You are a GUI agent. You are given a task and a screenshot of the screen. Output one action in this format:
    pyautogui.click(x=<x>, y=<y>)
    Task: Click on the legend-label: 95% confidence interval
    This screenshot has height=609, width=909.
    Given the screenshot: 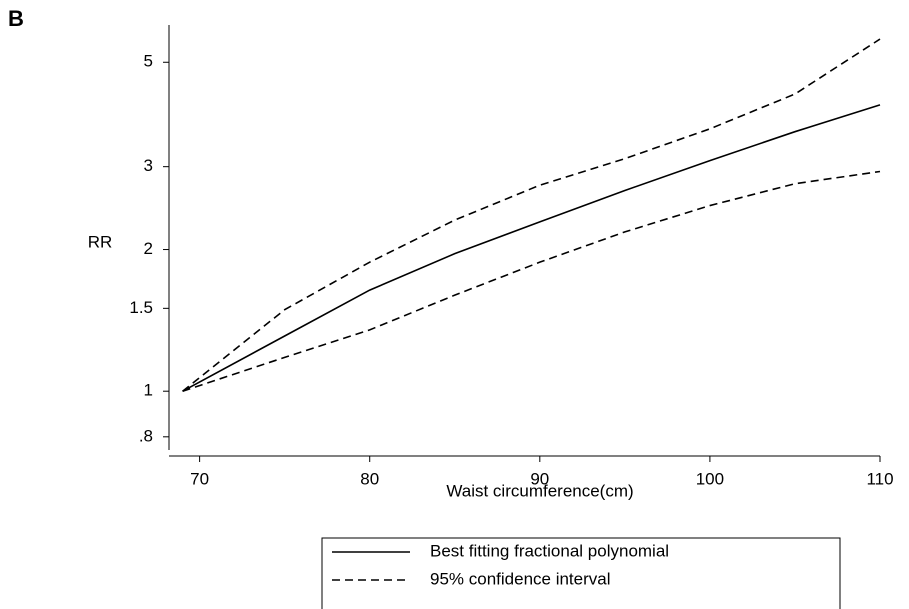 What is the action you would take?
    pyautogui.click(x=520, y=578)
    